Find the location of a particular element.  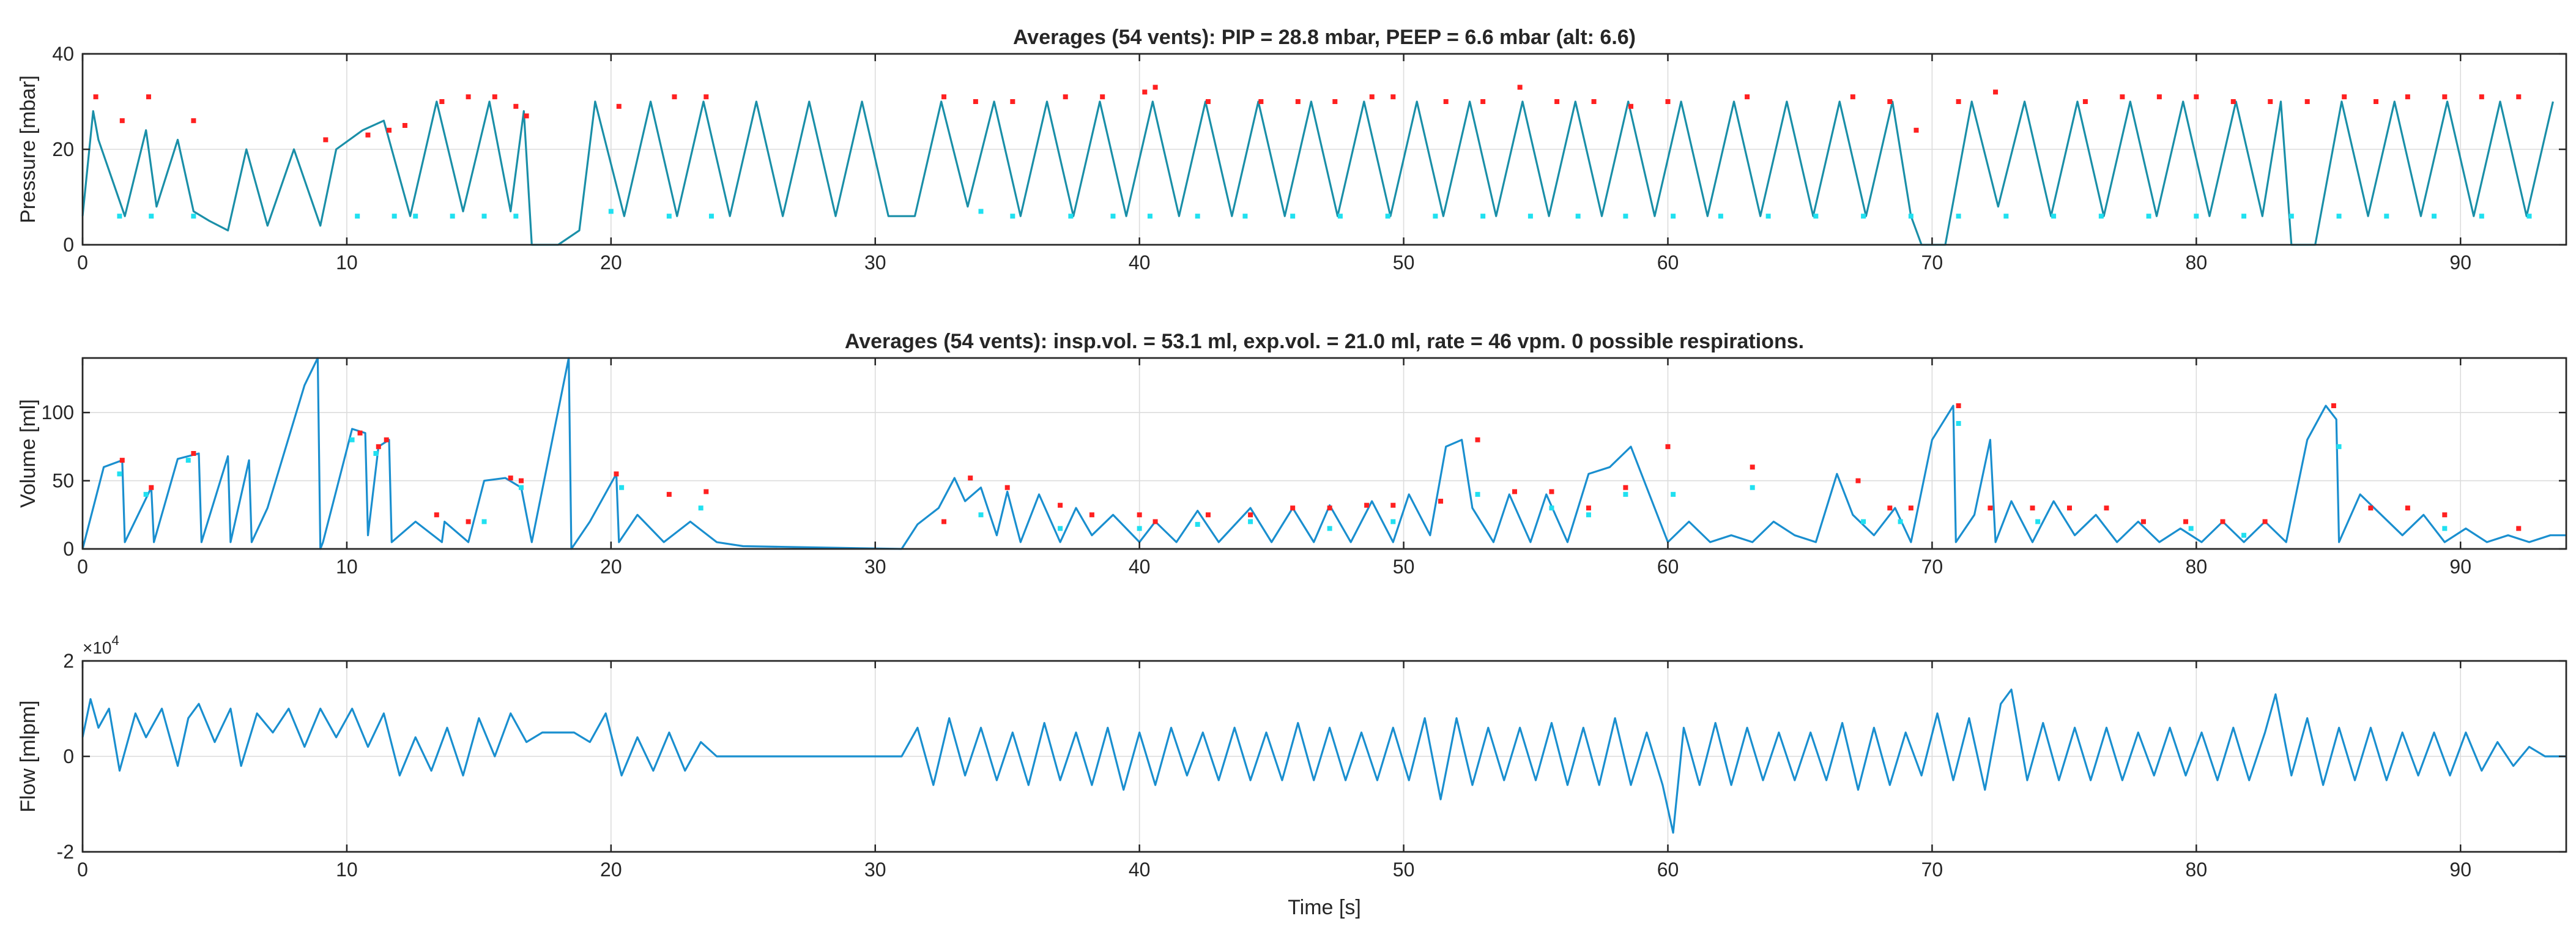

pressure-x-tick-label: 50 is located at coordinates (1404, 263).